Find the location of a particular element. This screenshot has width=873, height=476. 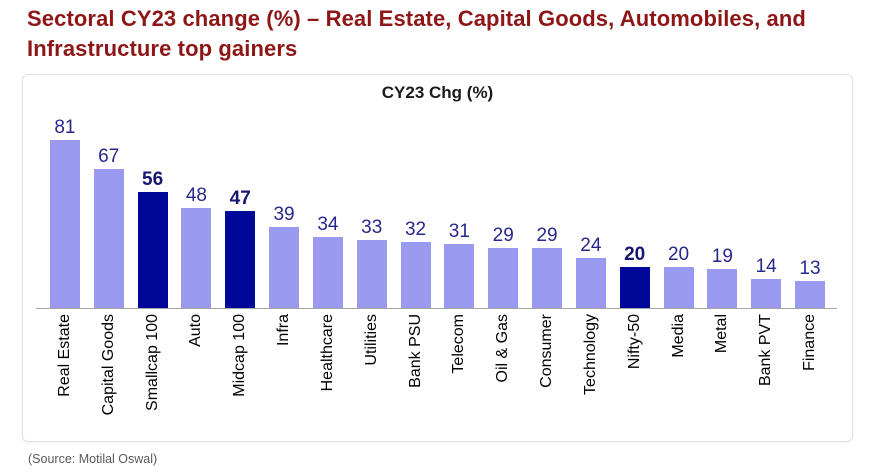

bar-column: 34 is located at coordinates (328, 208).